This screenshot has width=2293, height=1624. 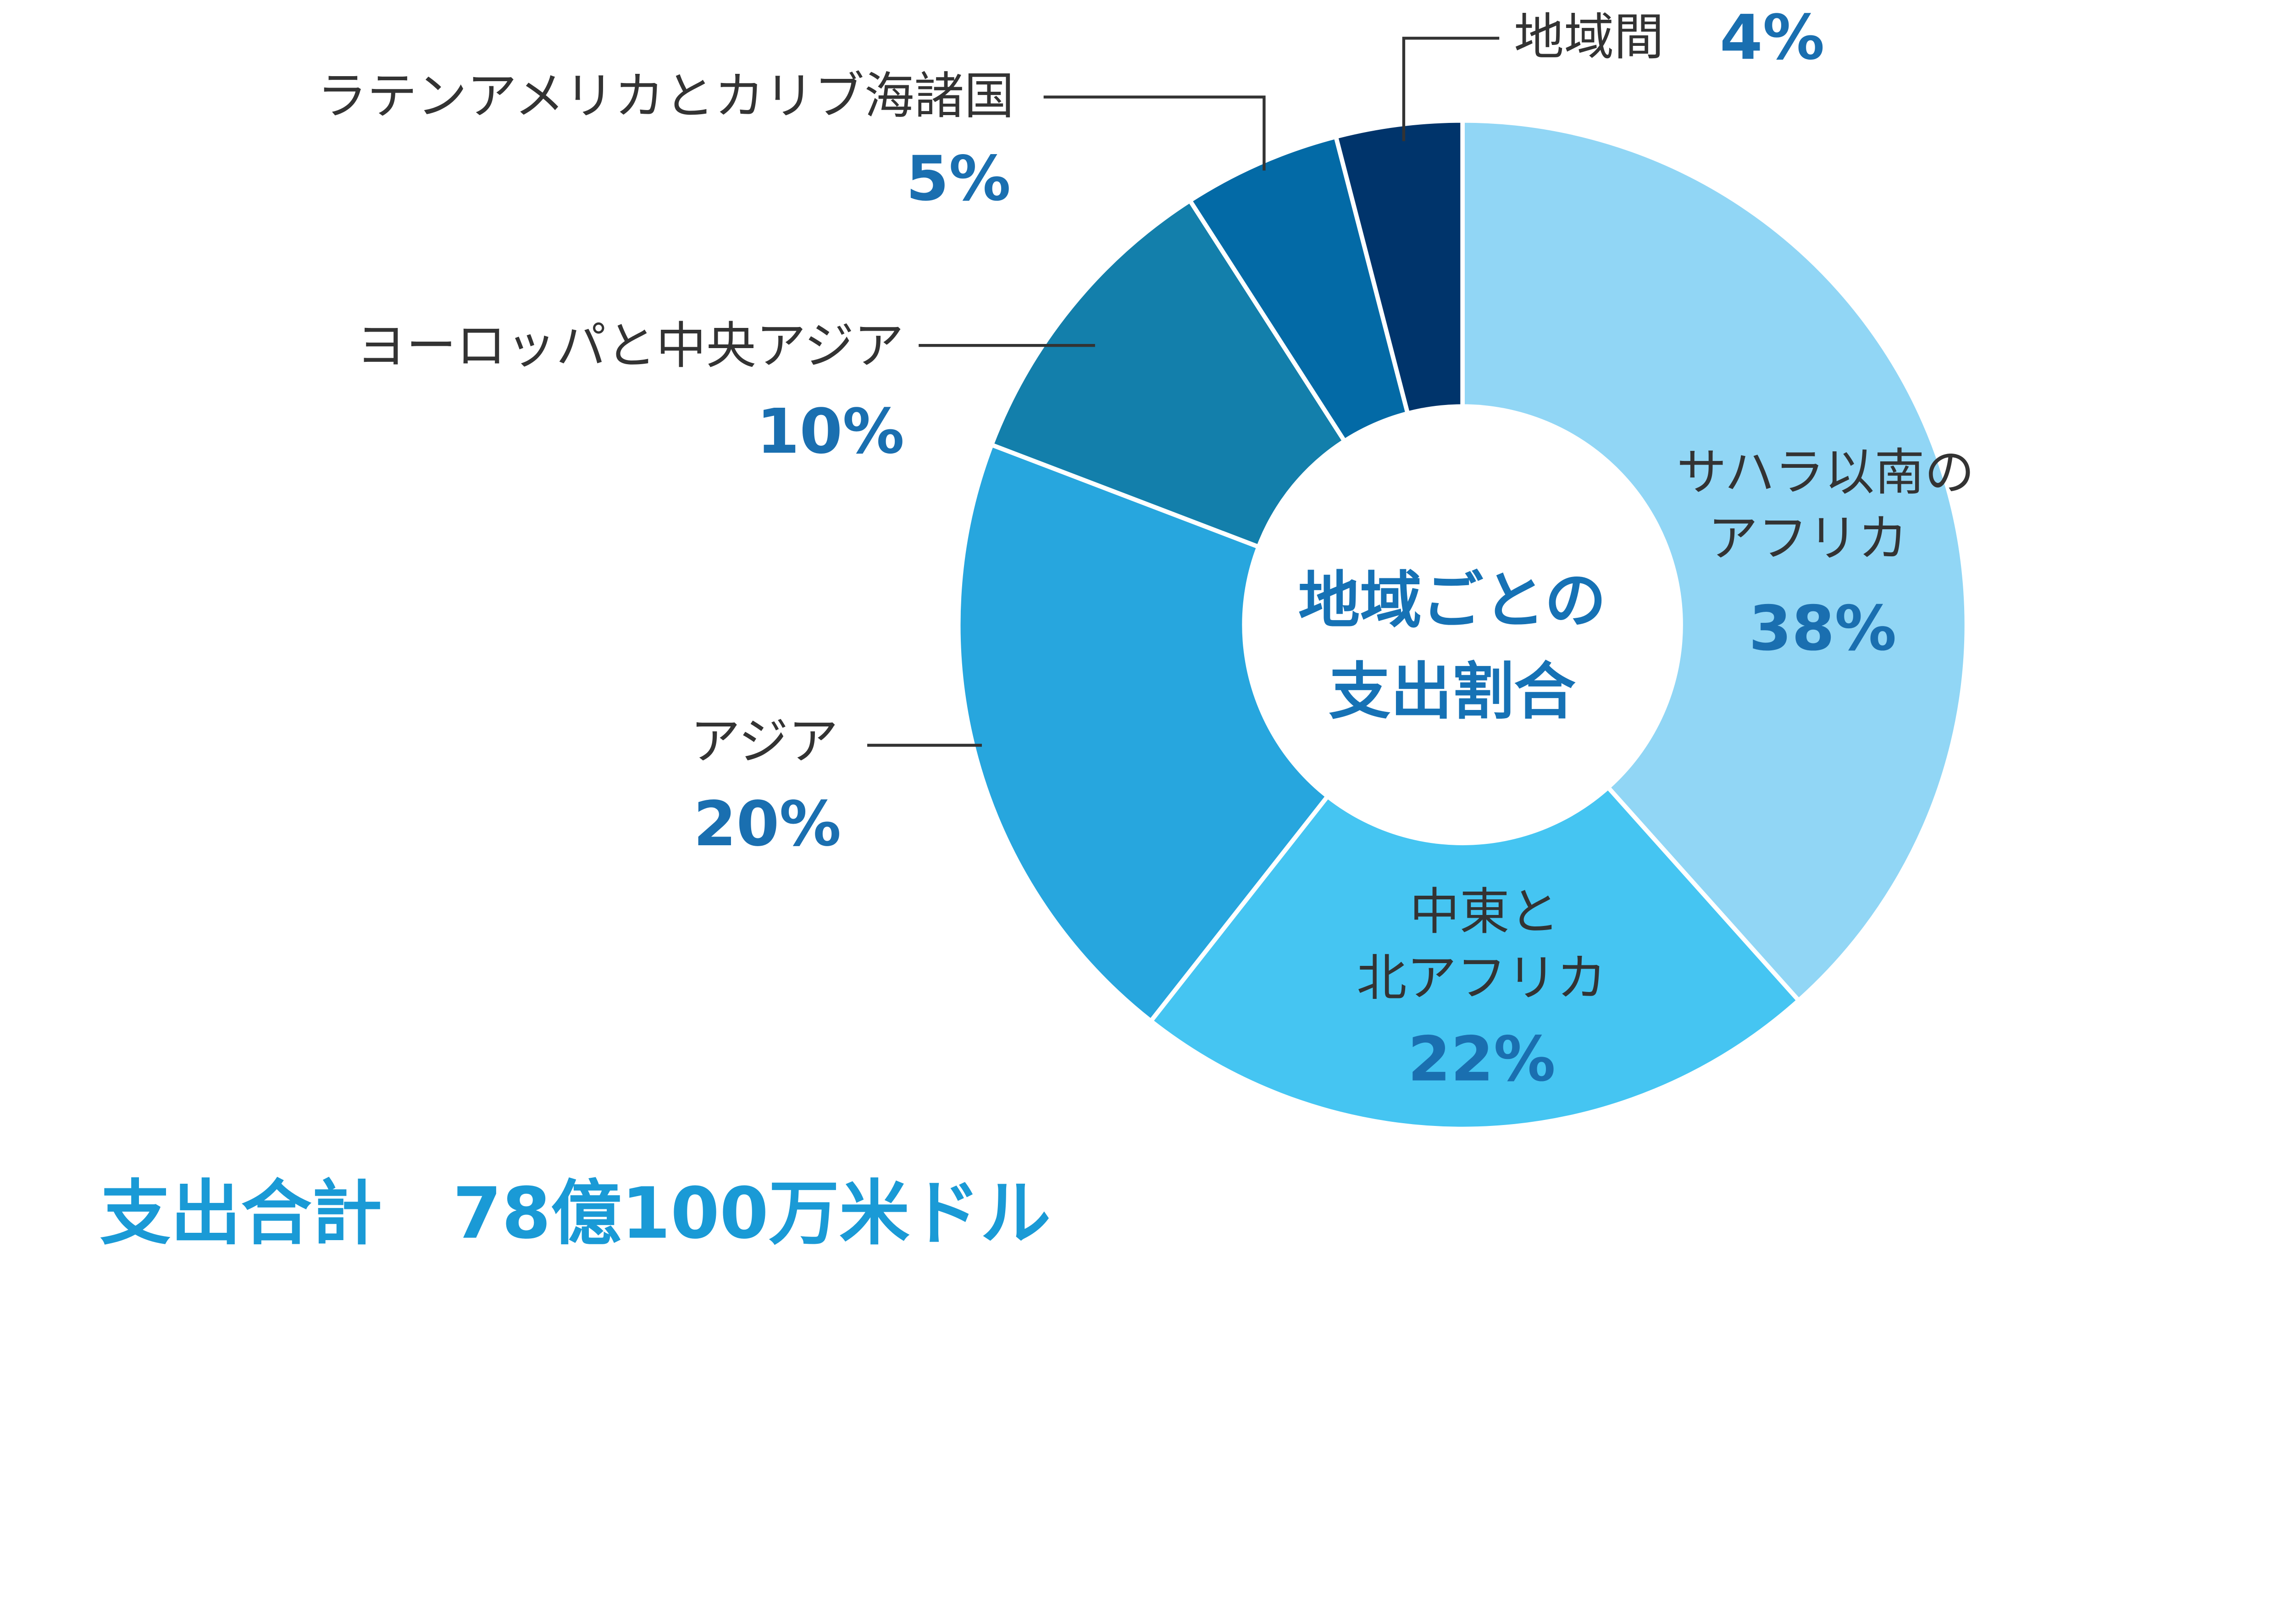 What do you see at coordinates (630, 346) in the screenshot?
I see `slice-label-europe-central-asia: ヨーロッパと中央アジア` at bounding box center [630, 346].